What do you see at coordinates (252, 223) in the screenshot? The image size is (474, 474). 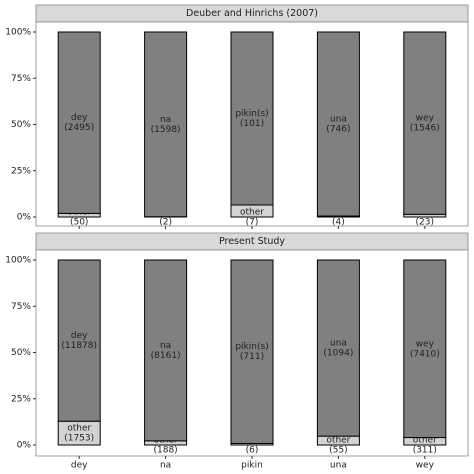 I see `segment-value-label: (7)` at bounding box center [252, 223].